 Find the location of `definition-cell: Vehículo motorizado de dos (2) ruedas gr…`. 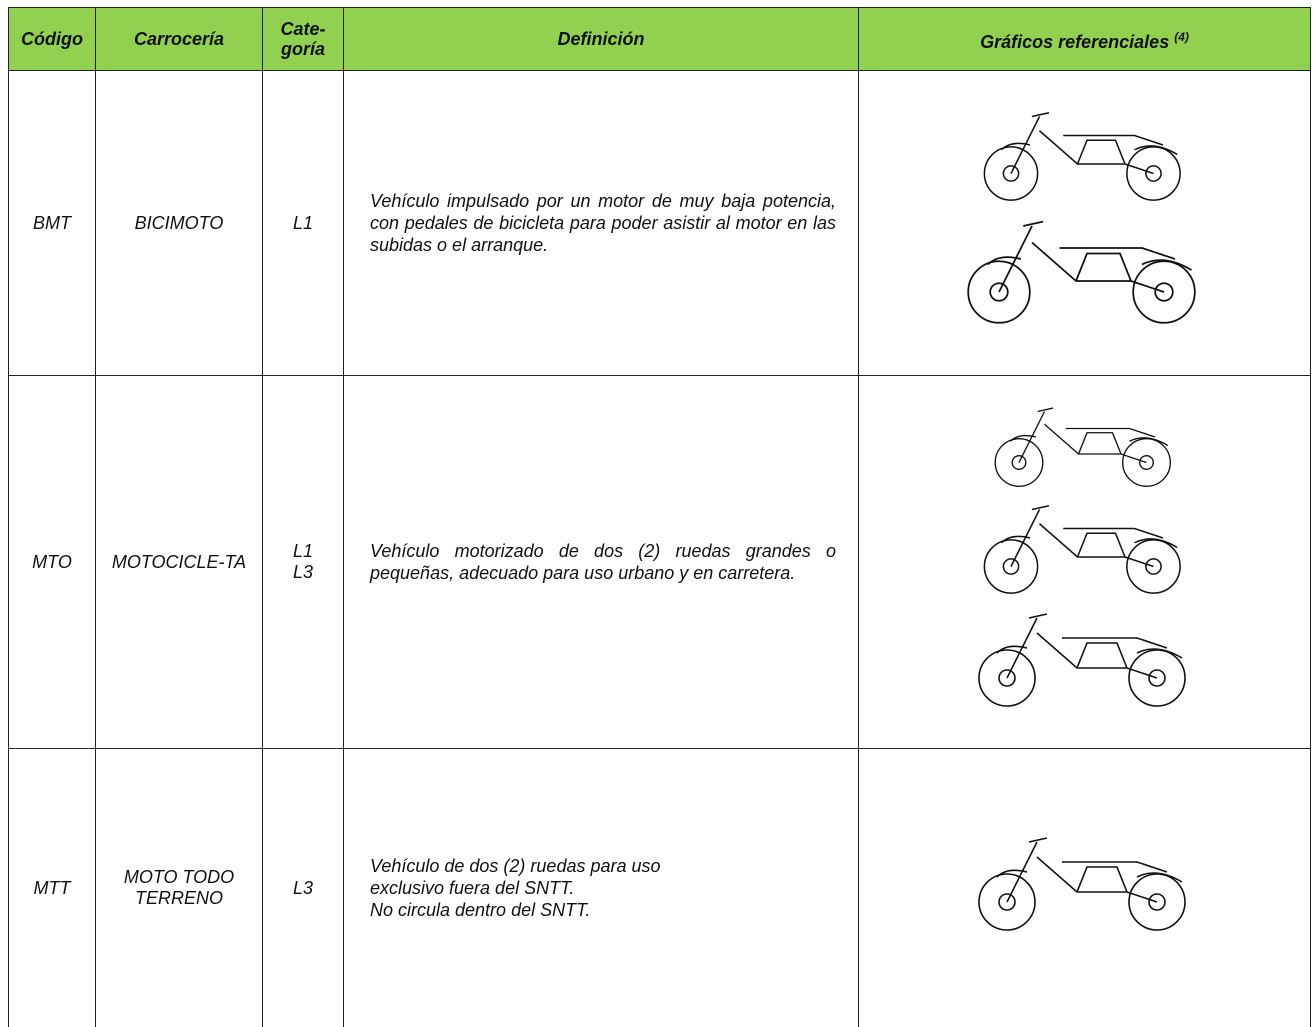

definition-cell: Vehículo motorizado de dos (2) ruedas gr… is located at coordinates (601, 562).